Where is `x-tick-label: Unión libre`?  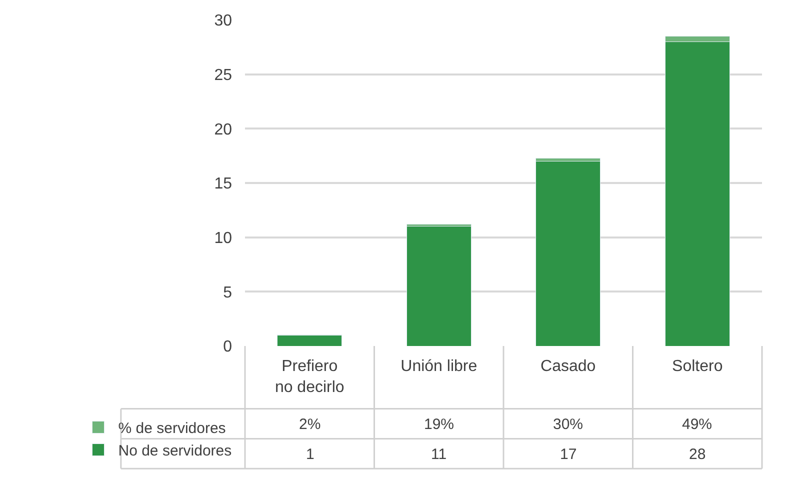 x-tick-label: Unión libre is located at coordinates (439, 366).